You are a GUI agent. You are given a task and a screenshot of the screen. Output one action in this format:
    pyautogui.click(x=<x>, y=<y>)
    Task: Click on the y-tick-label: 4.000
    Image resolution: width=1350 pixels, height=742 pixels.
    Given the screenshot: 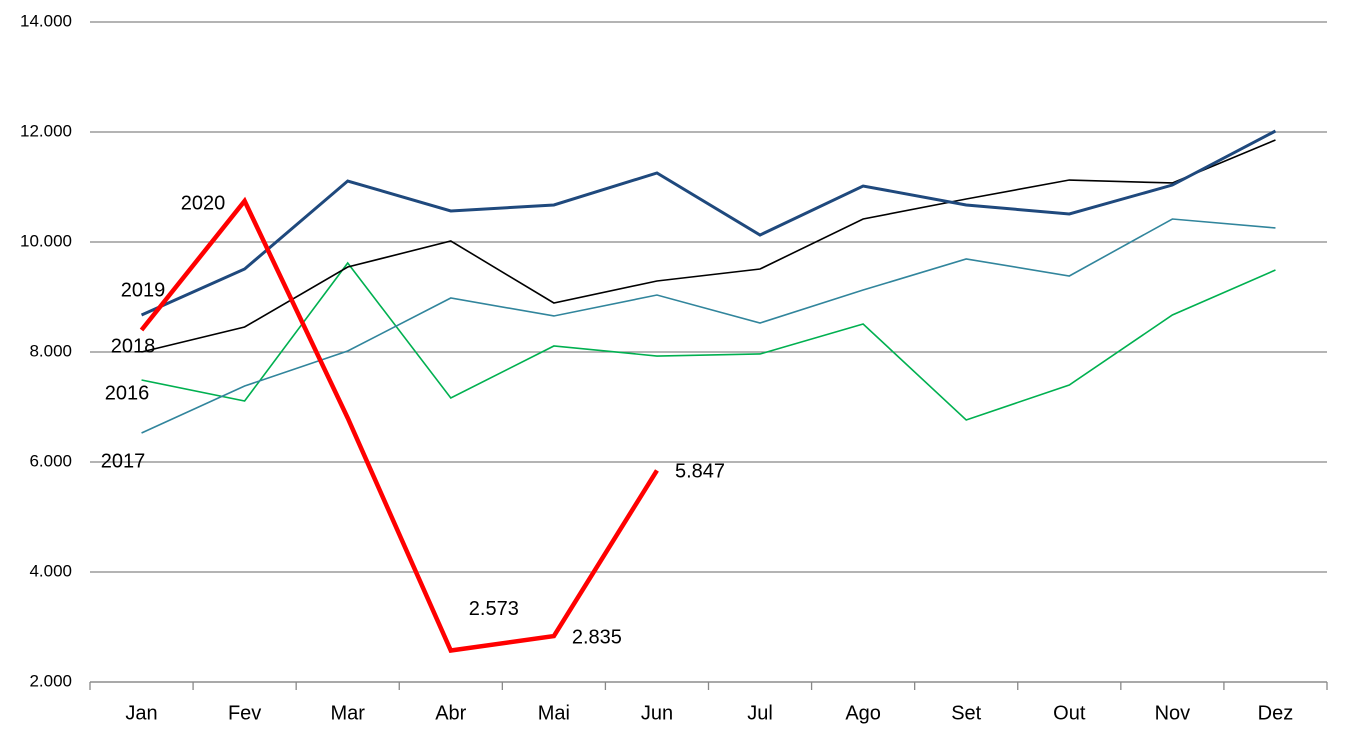 What is the action you would take?
    pyautogui.click(x=50, y=570)
    